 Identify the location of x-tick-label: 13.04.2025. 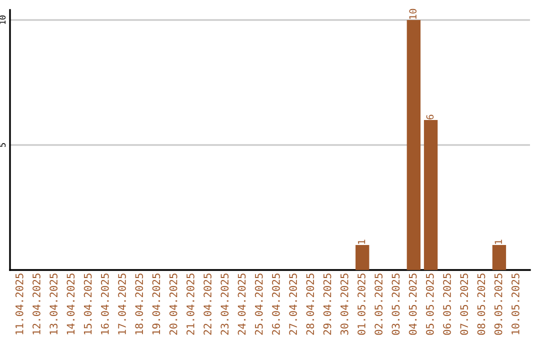
(54, 304).